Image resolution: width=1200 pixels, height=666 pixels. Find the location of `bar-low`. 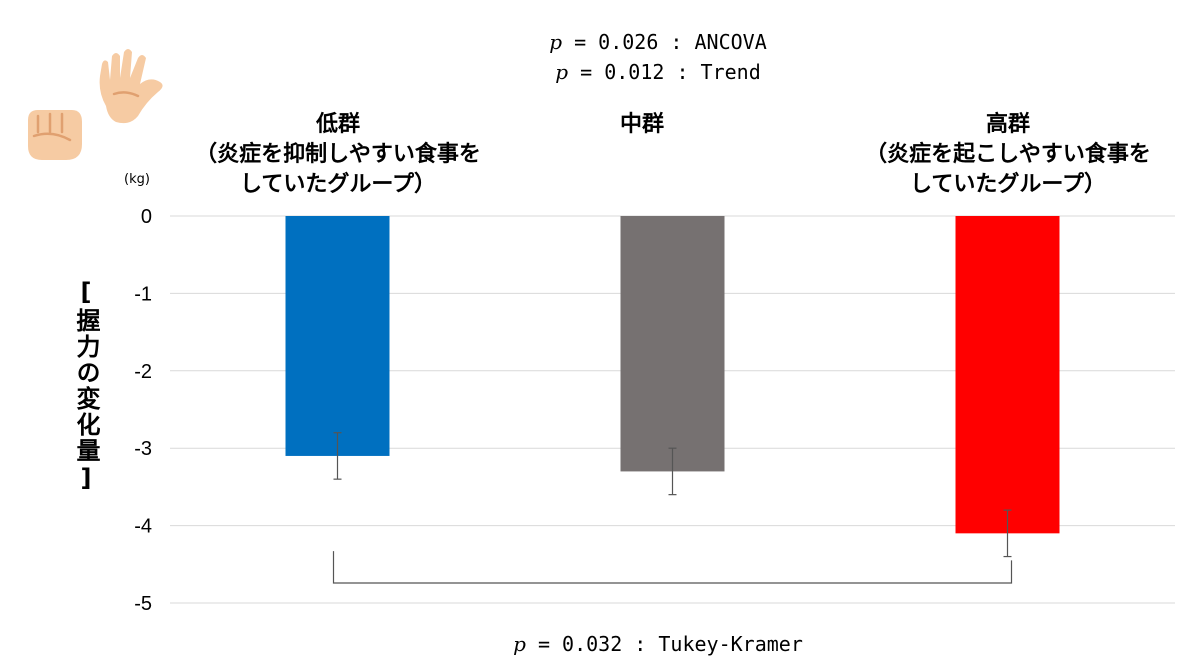

bar-low is located at coordinates (337, 336).